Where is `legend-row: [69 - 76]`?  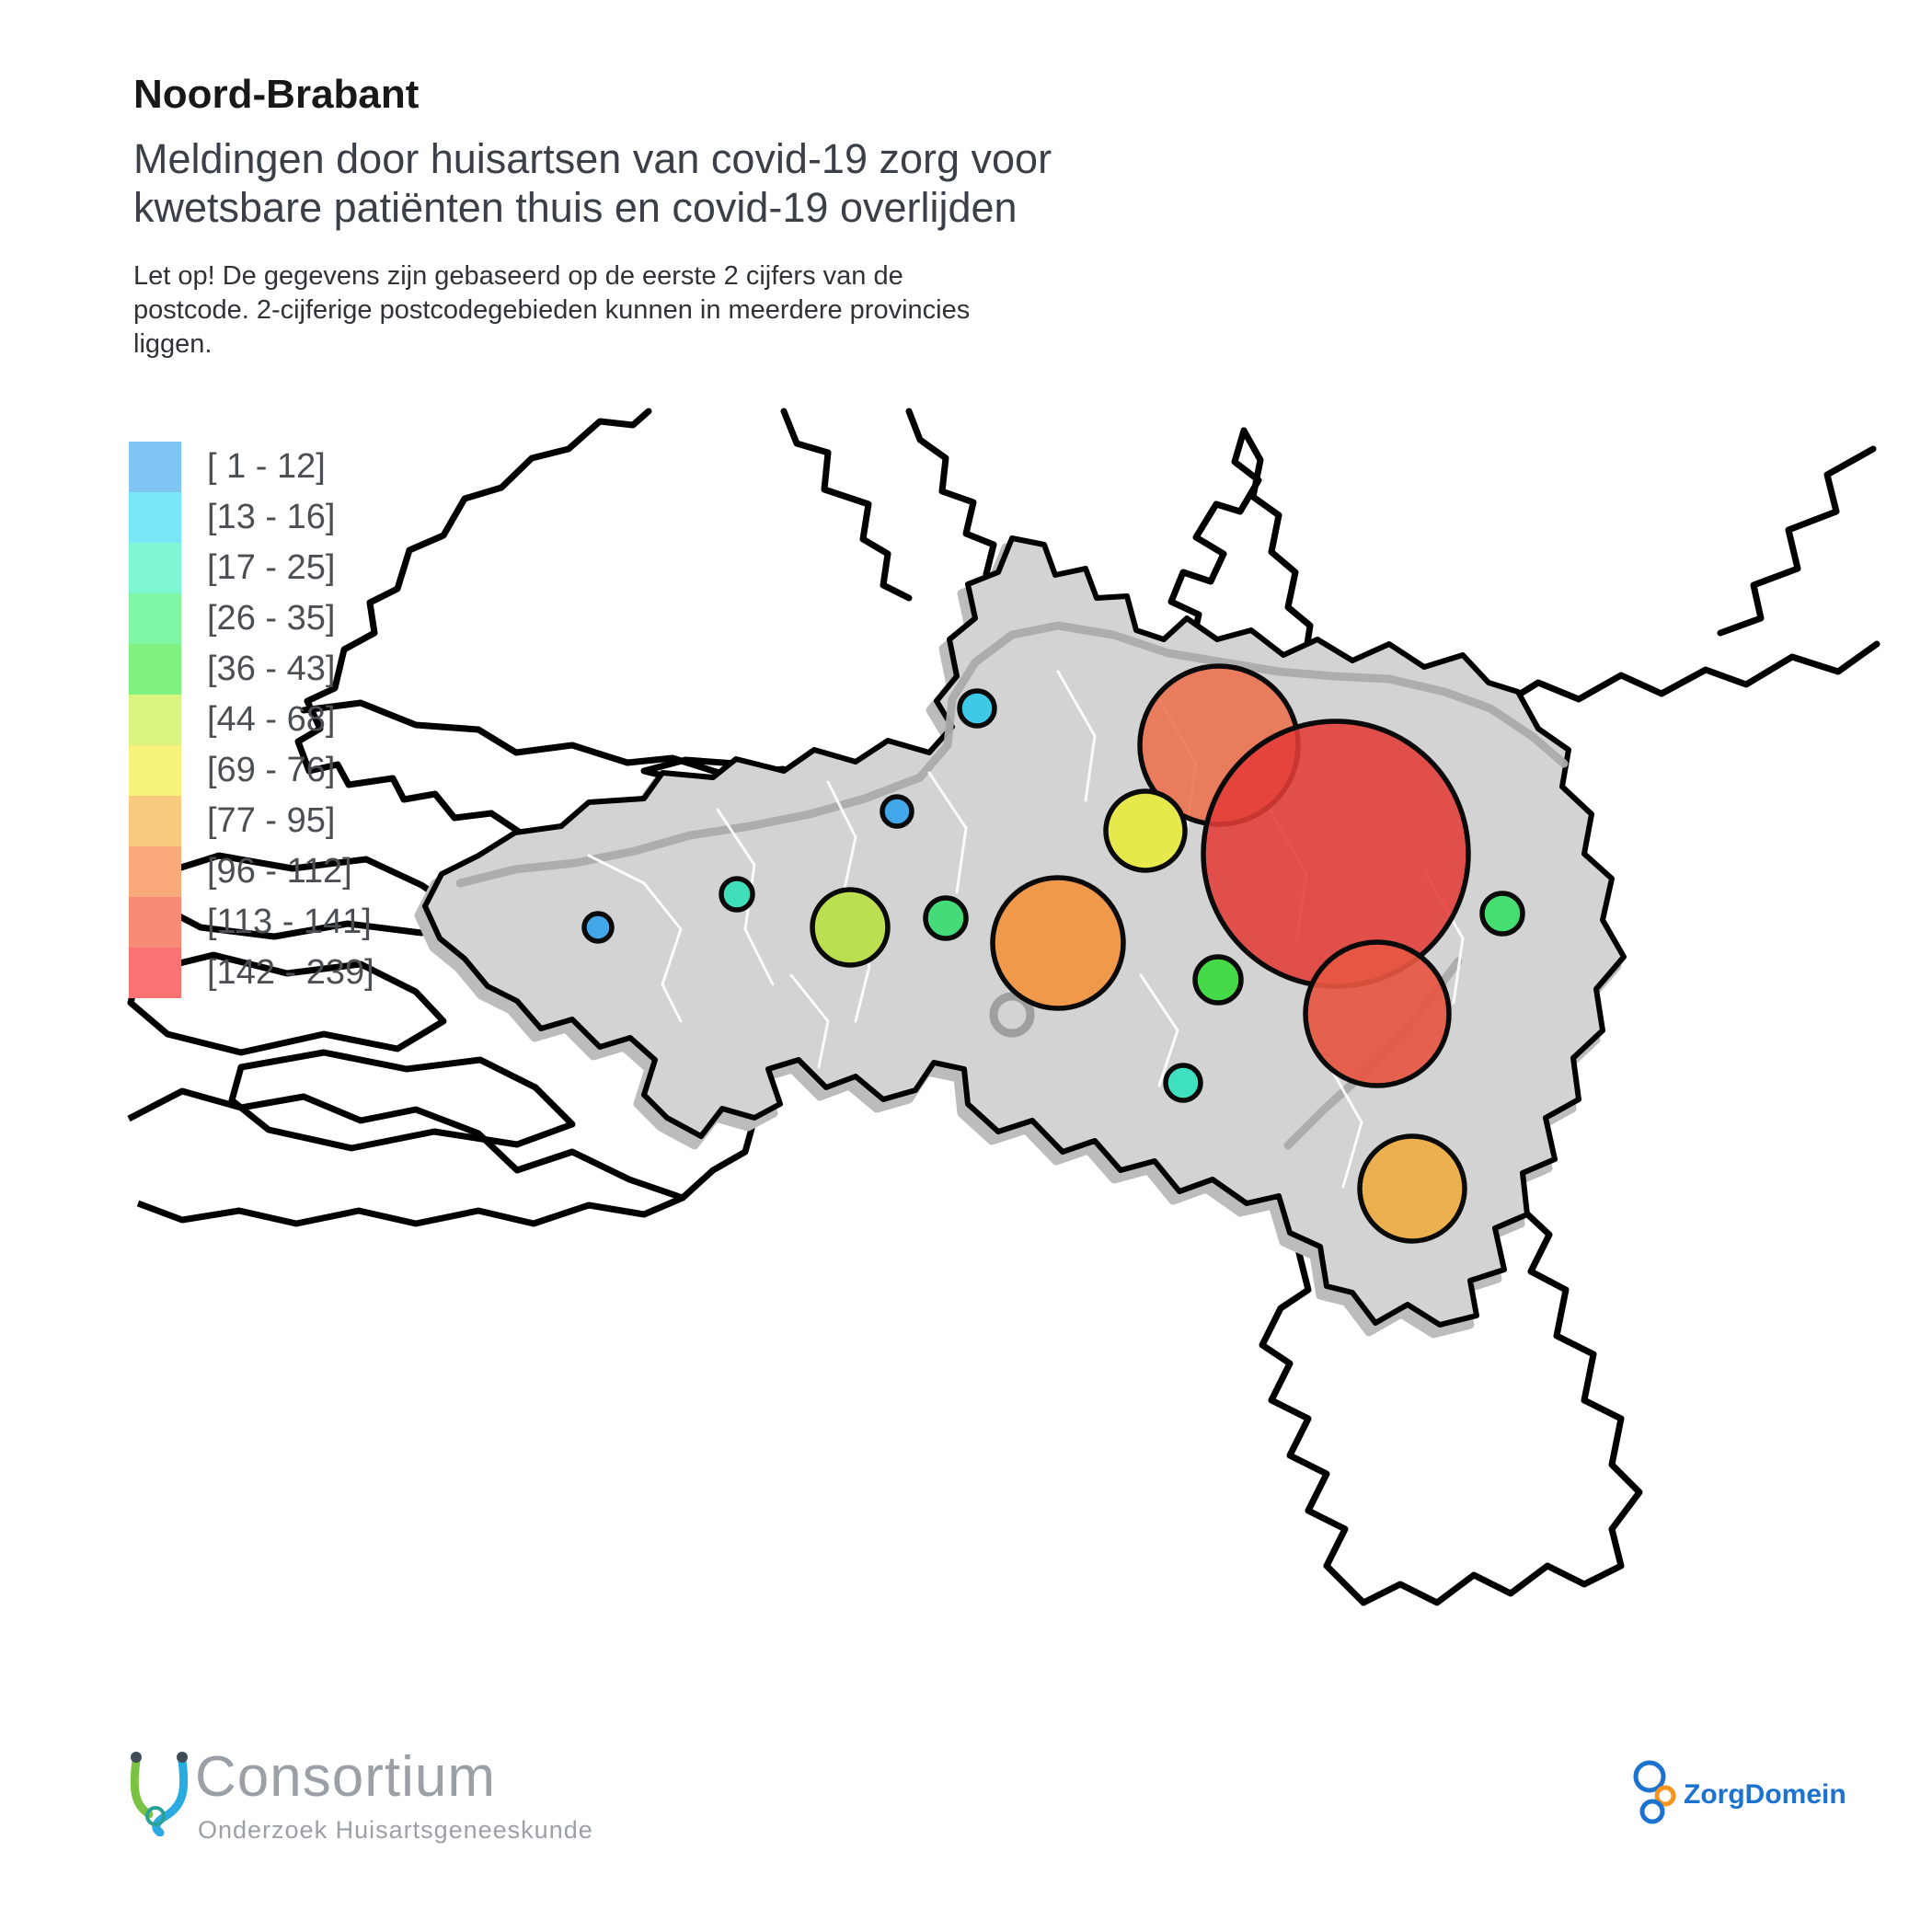 legend-row: [69 - 76] is located at coordinates (252, 770).